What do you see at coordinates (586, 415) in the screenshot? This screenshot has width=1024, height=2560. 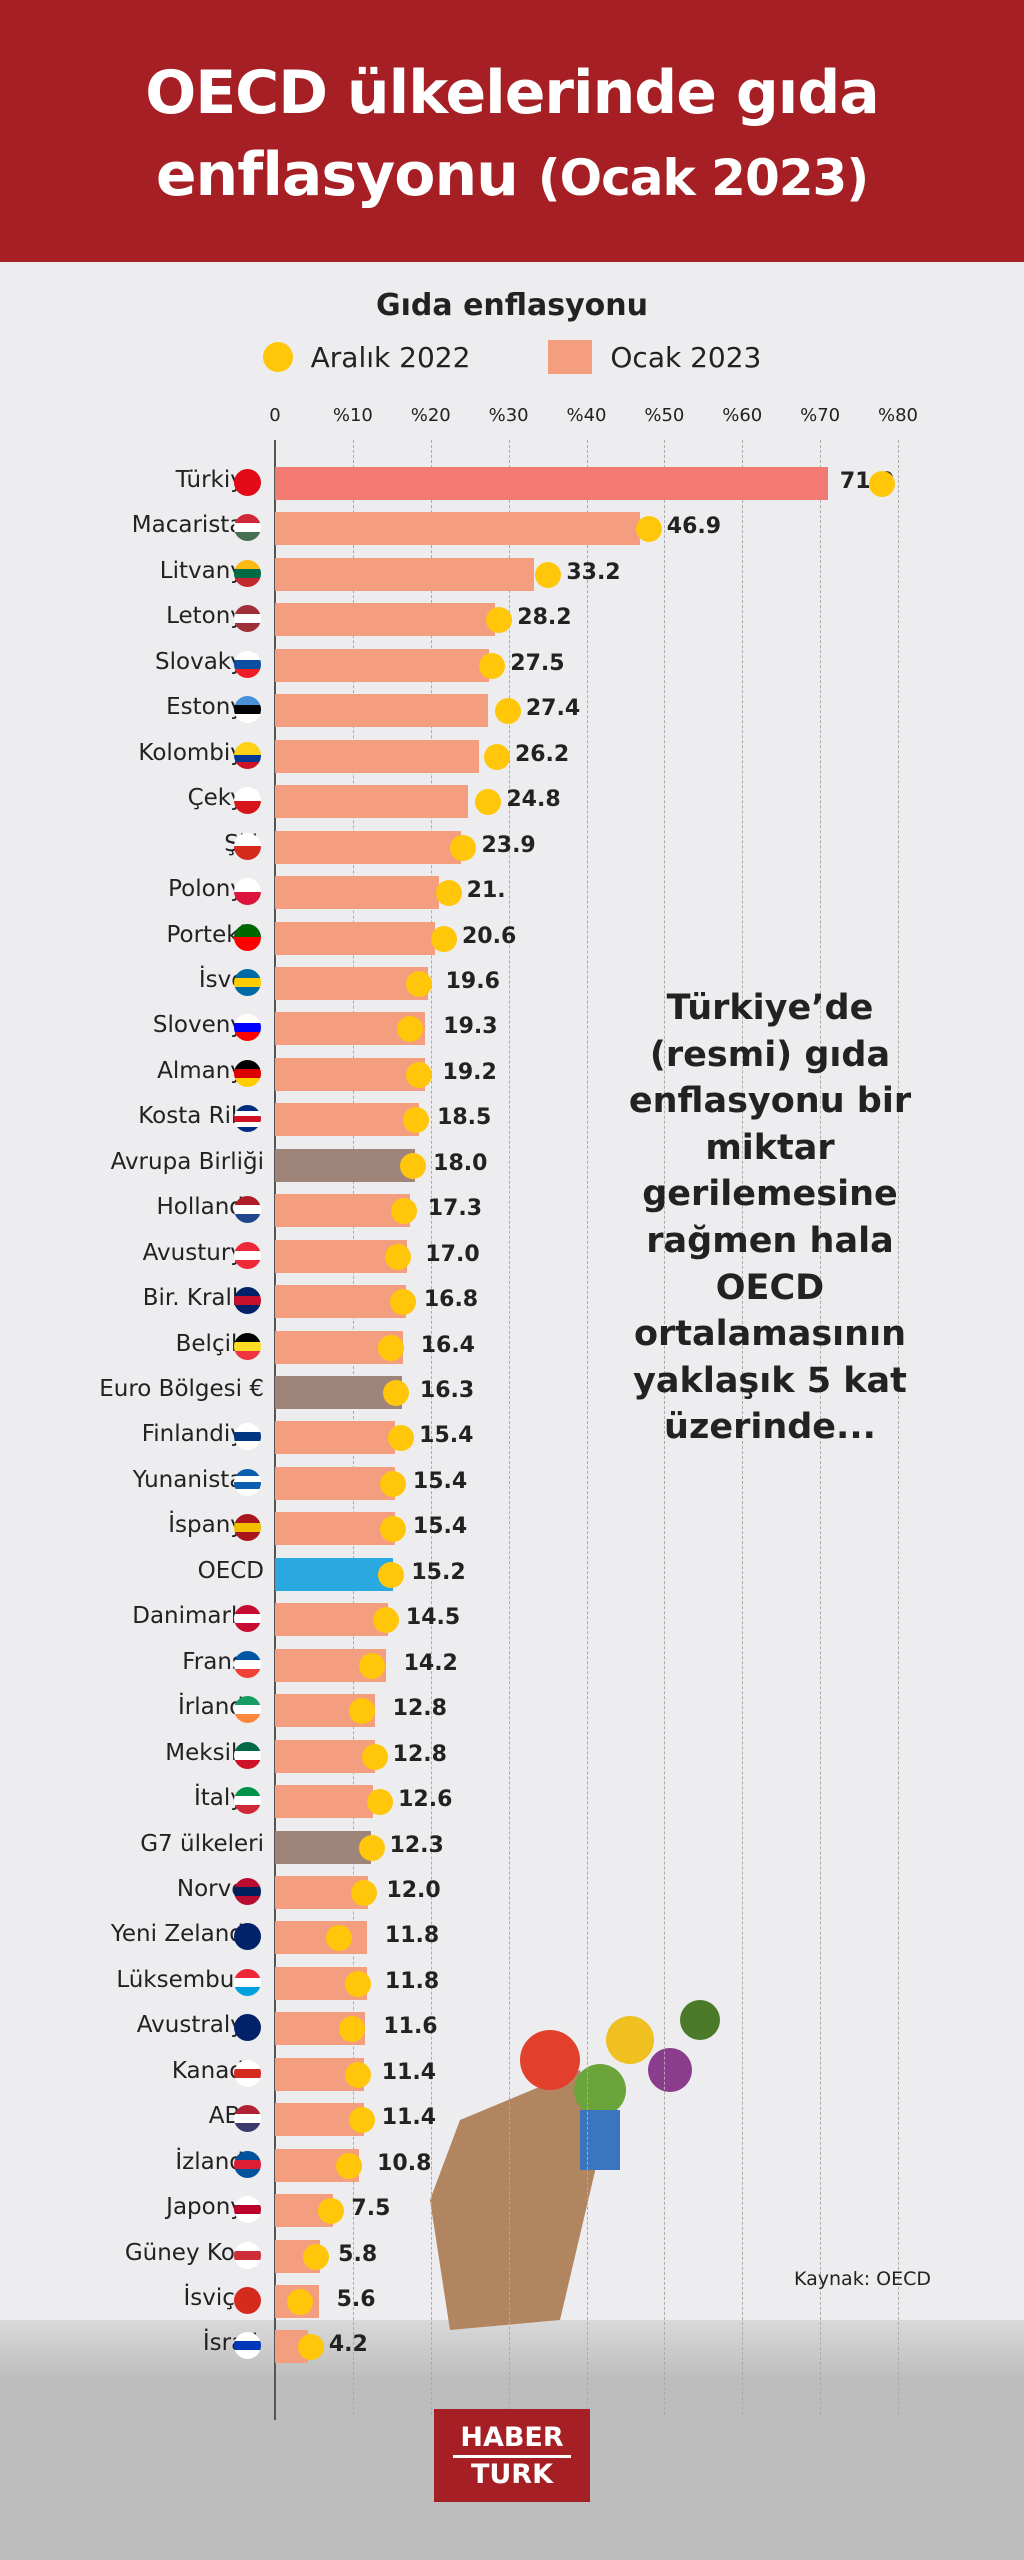 I see `x-tick-label: %40` at bounding box center [586, 415].